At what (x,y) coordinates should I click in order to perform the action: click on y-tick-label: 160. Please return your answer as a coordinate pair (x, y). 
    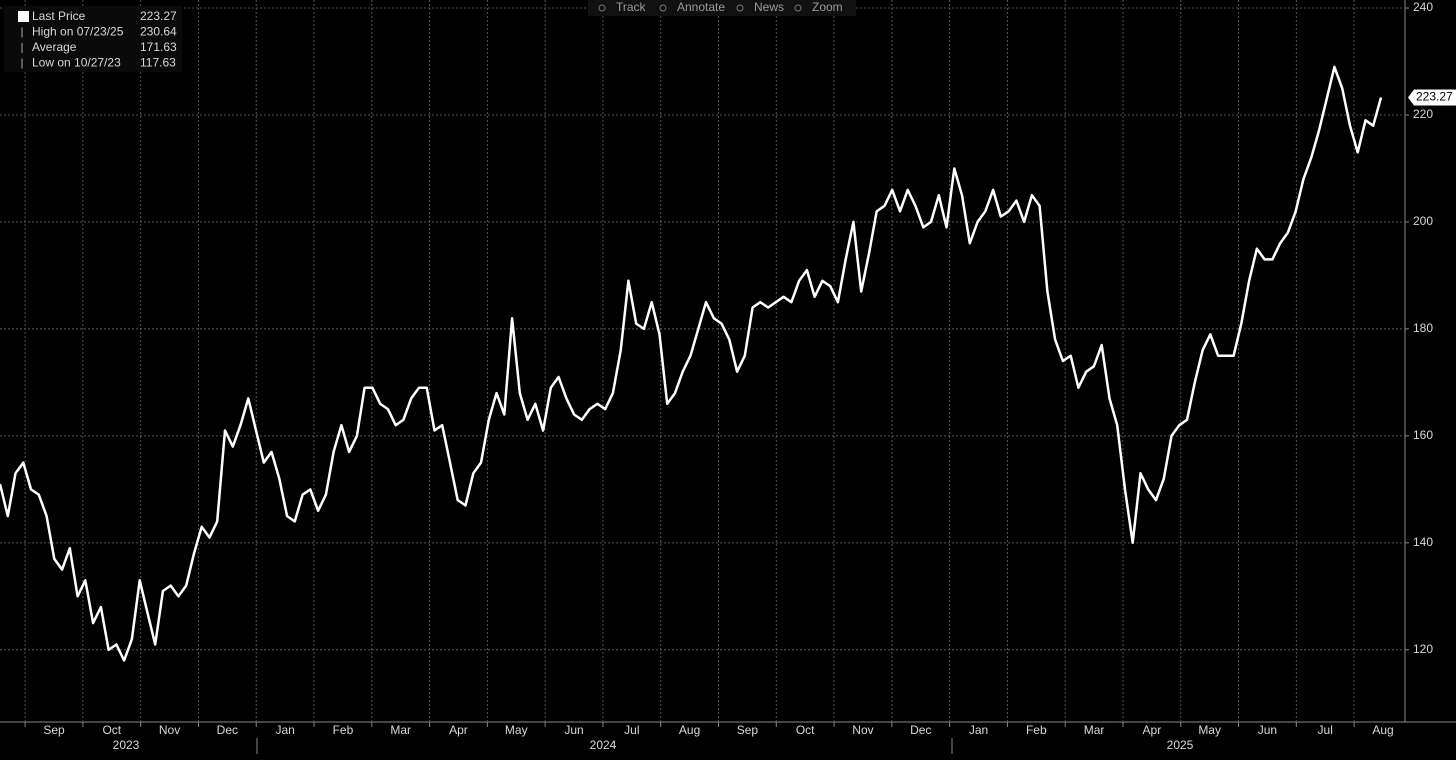
    Looking at the image, I should click on (1423, 435).